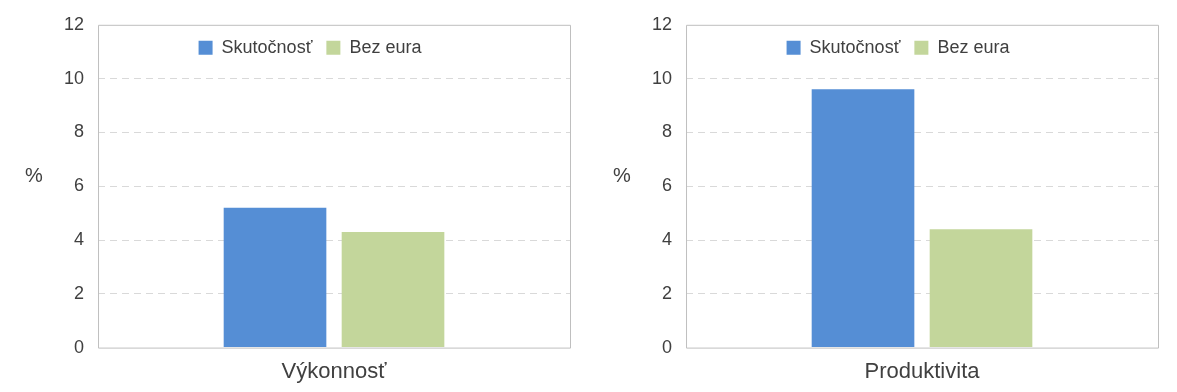 This screenshot has height=392, width=1177. Describe the element at coordinates (334, 370) in the screenshot. I see `x-tick-label: Výkonnosť` at that location.